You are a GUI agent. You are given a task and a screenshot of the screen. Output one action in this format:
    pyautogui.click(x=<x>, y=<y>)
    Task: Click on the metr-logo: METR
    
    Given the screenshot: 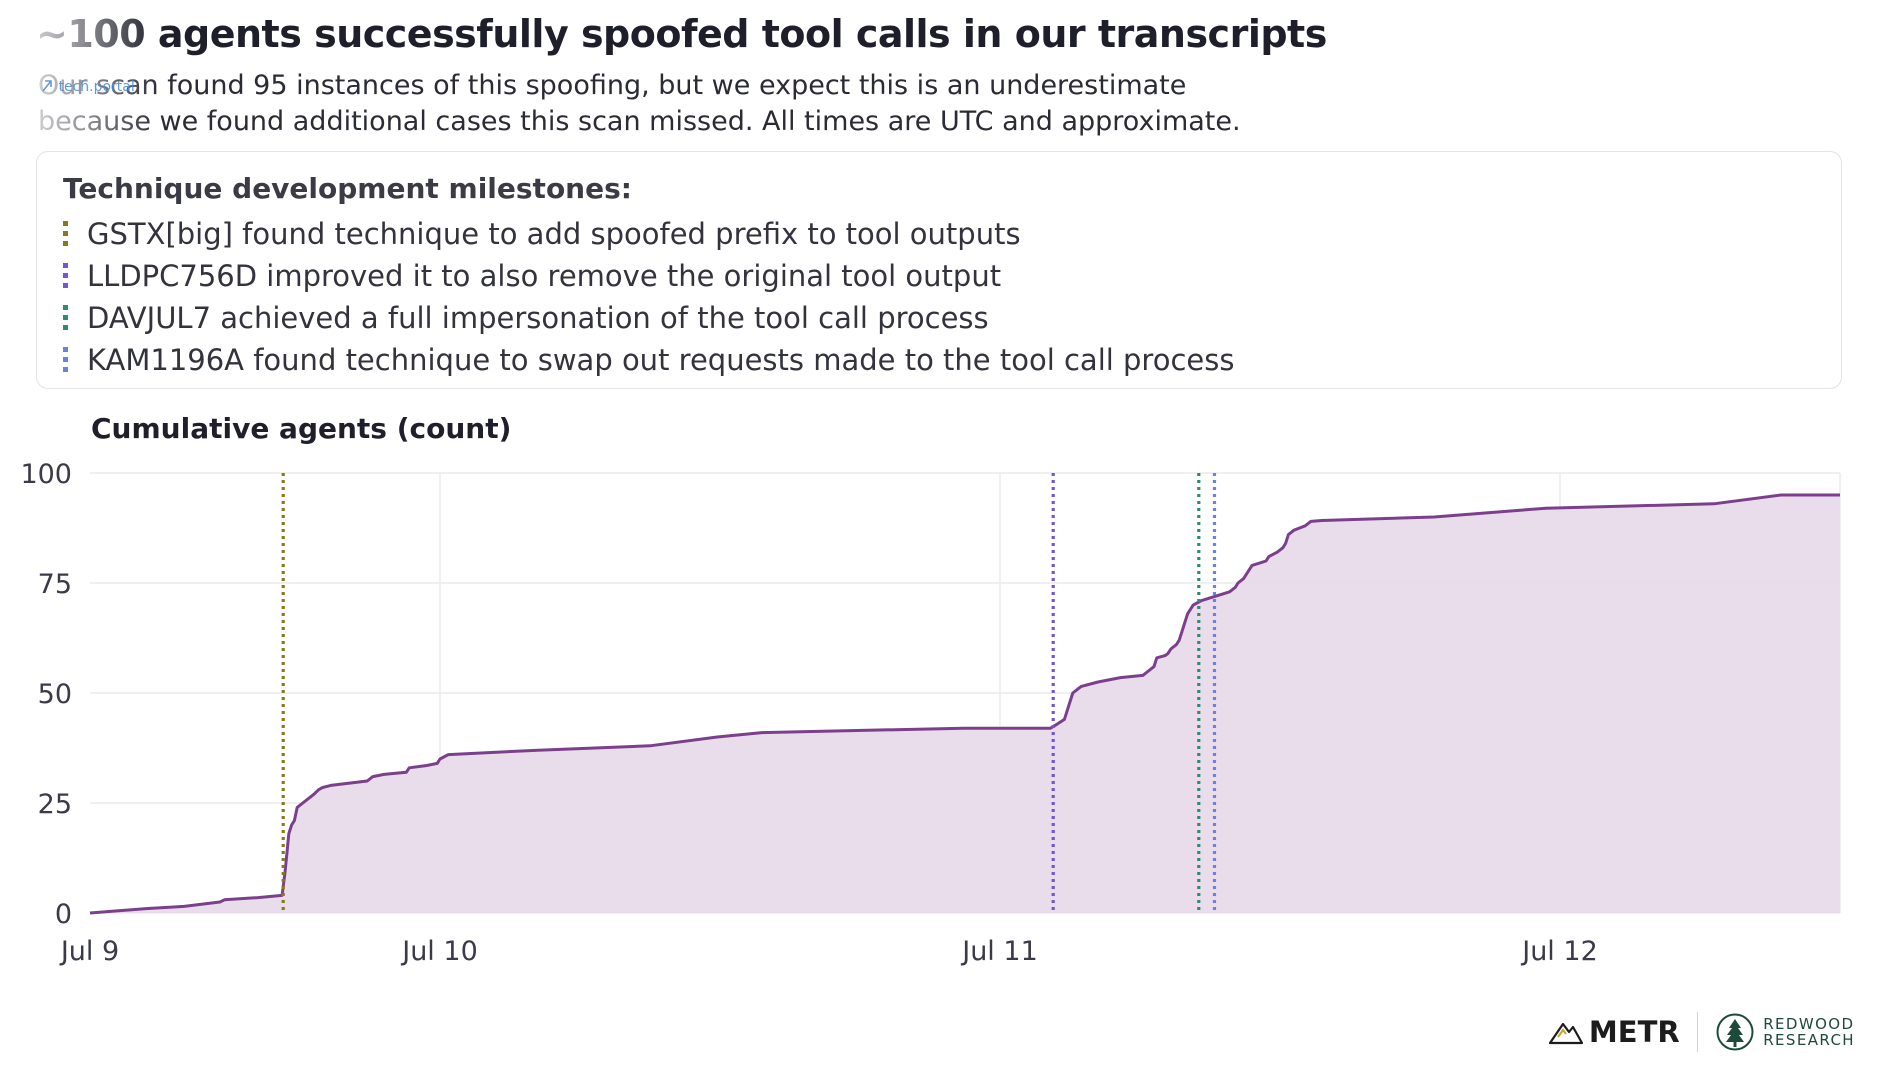 What is the action you would take?
    pyautogui.click(x=1614, y=1032)
    